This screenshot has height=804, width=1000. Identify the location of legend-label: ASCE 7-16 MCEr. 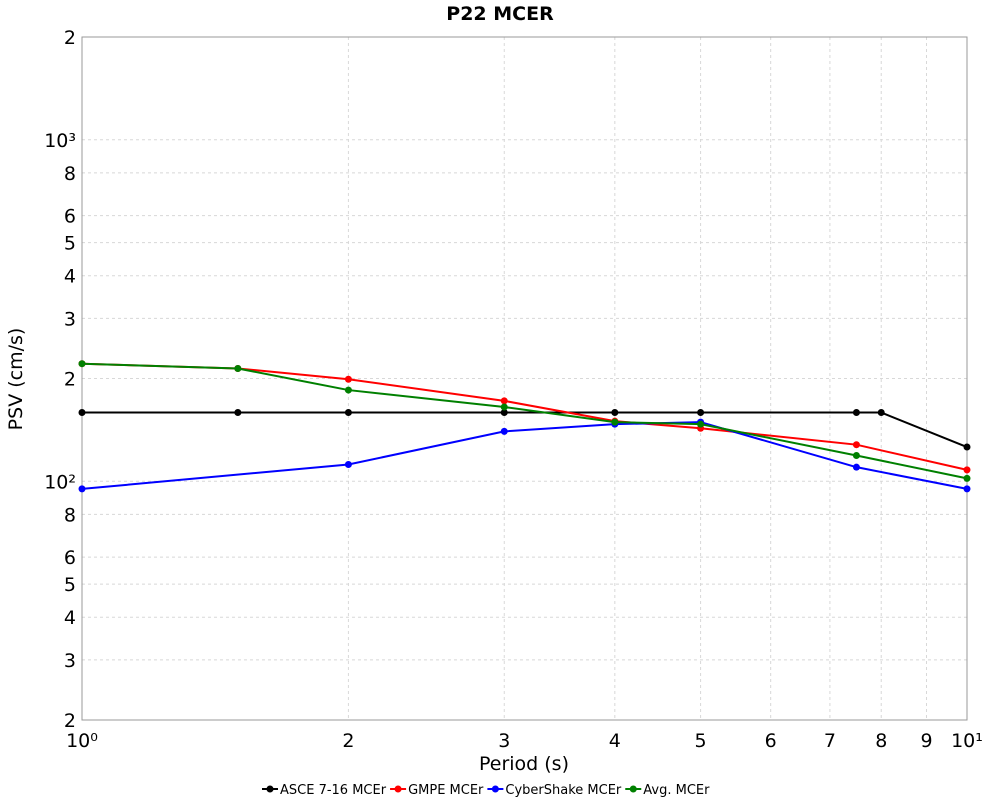
(333, 790).